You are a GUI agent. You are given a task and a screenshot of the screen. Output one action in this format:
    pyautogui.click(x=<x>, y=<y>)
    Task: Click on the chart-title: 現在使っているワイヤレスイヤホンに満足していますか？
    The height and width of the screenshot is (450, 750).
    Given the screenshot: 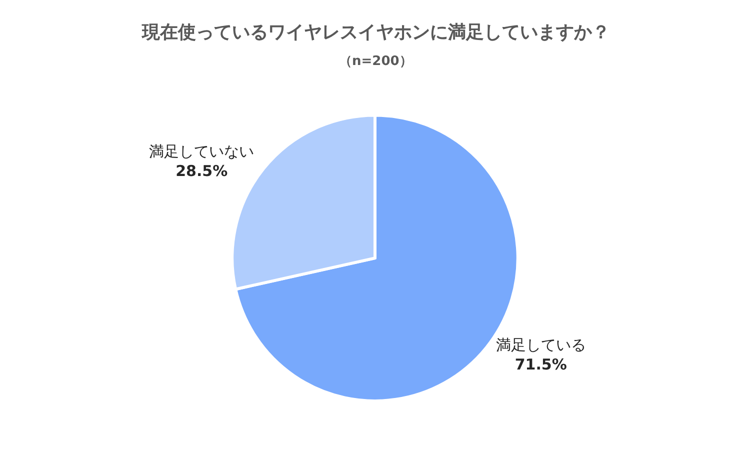 What is the action you would take?
    pyautogui.click(x=375, y=32)
    